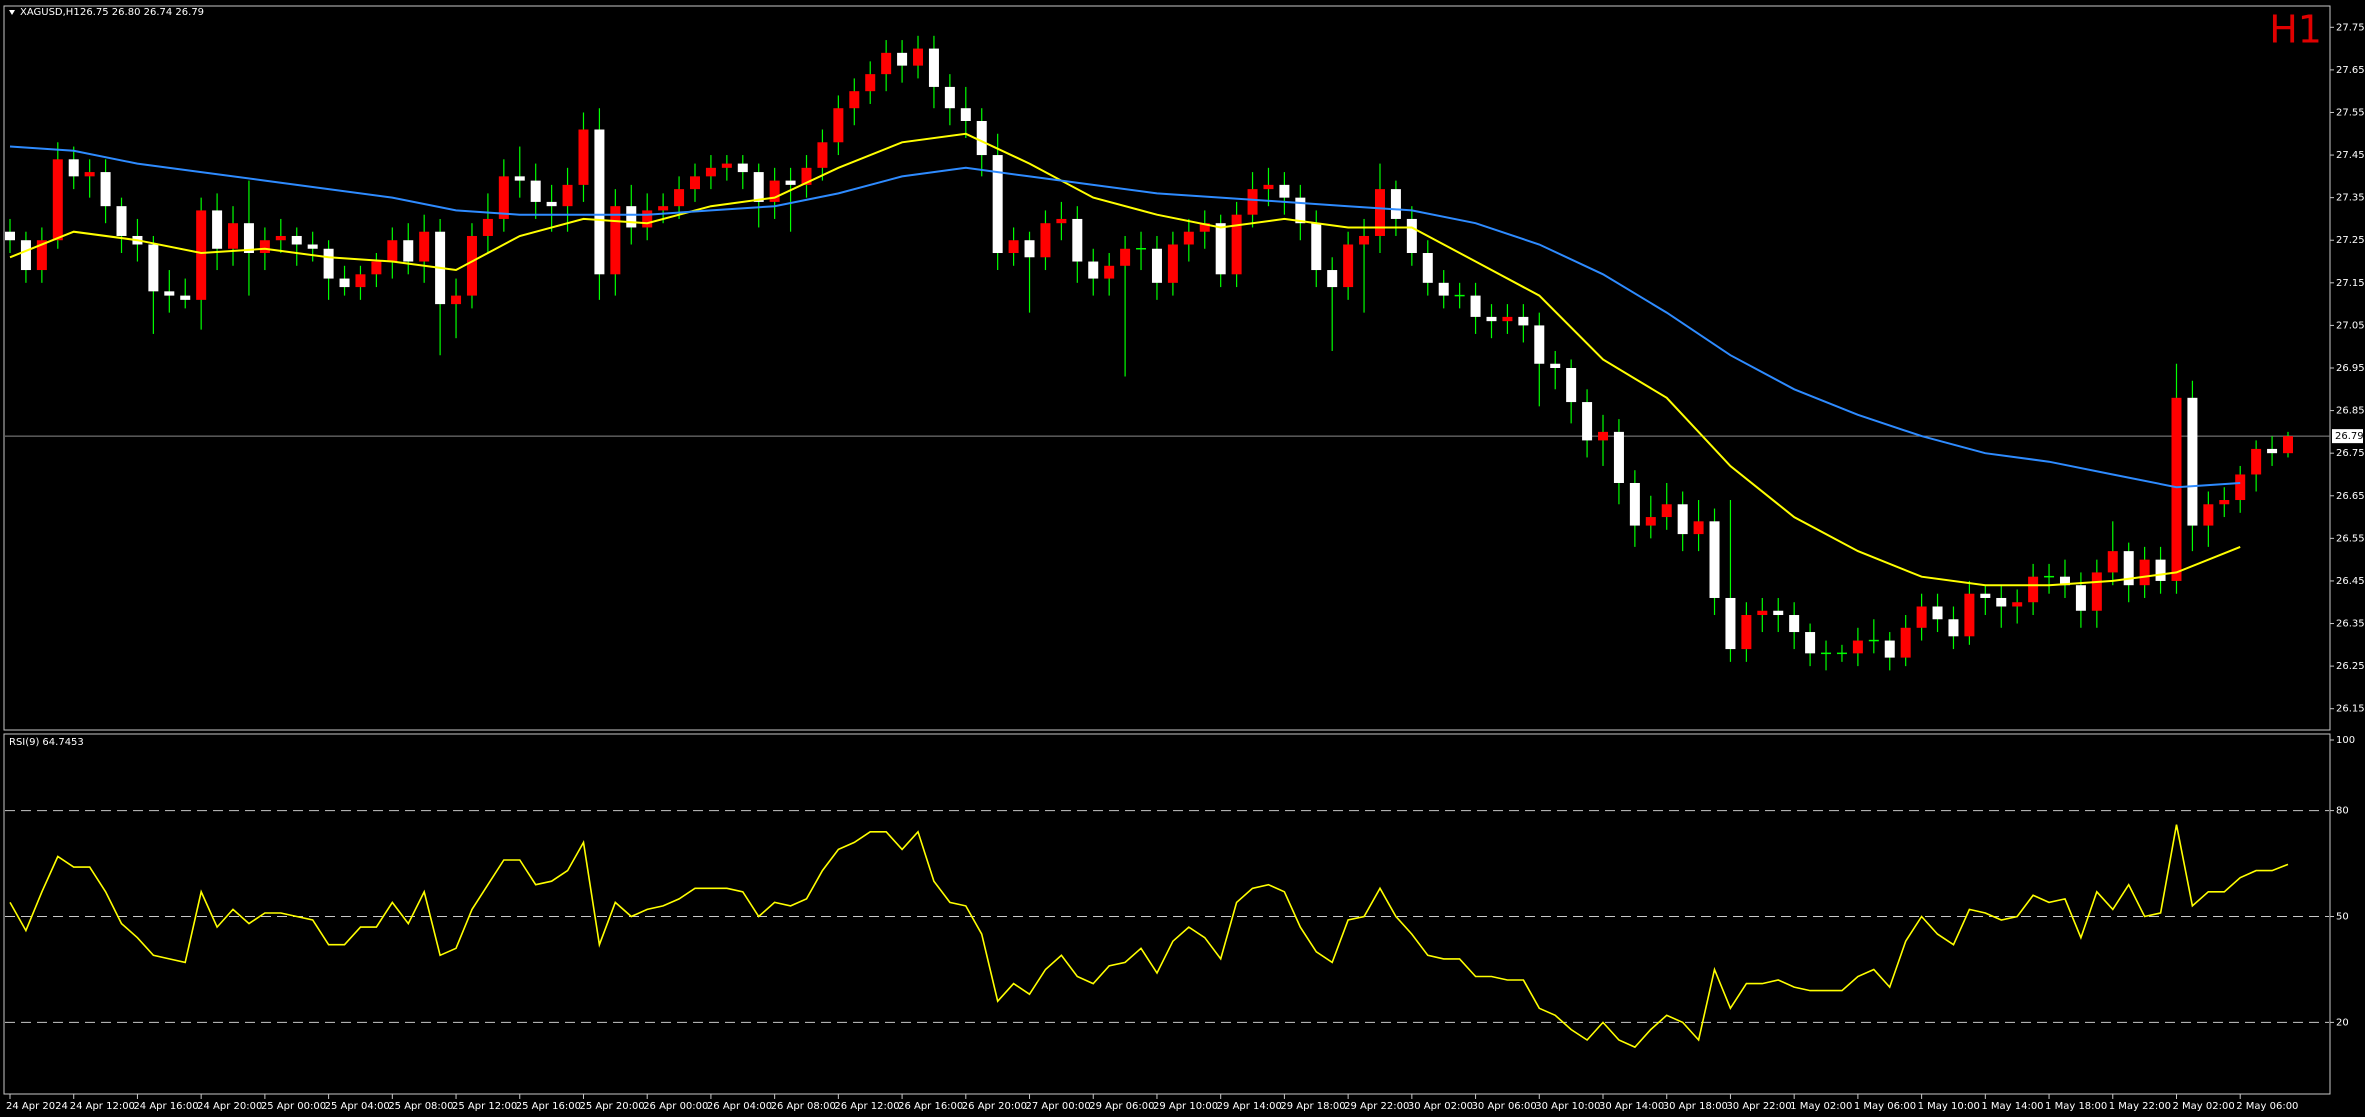 The width and height of the screenshot is (2365, 1117). What do you see at coordinates (2350, 538) in the screenshot?
I see `y-tick-label: 26.55` at bounding box center [2350, 538].